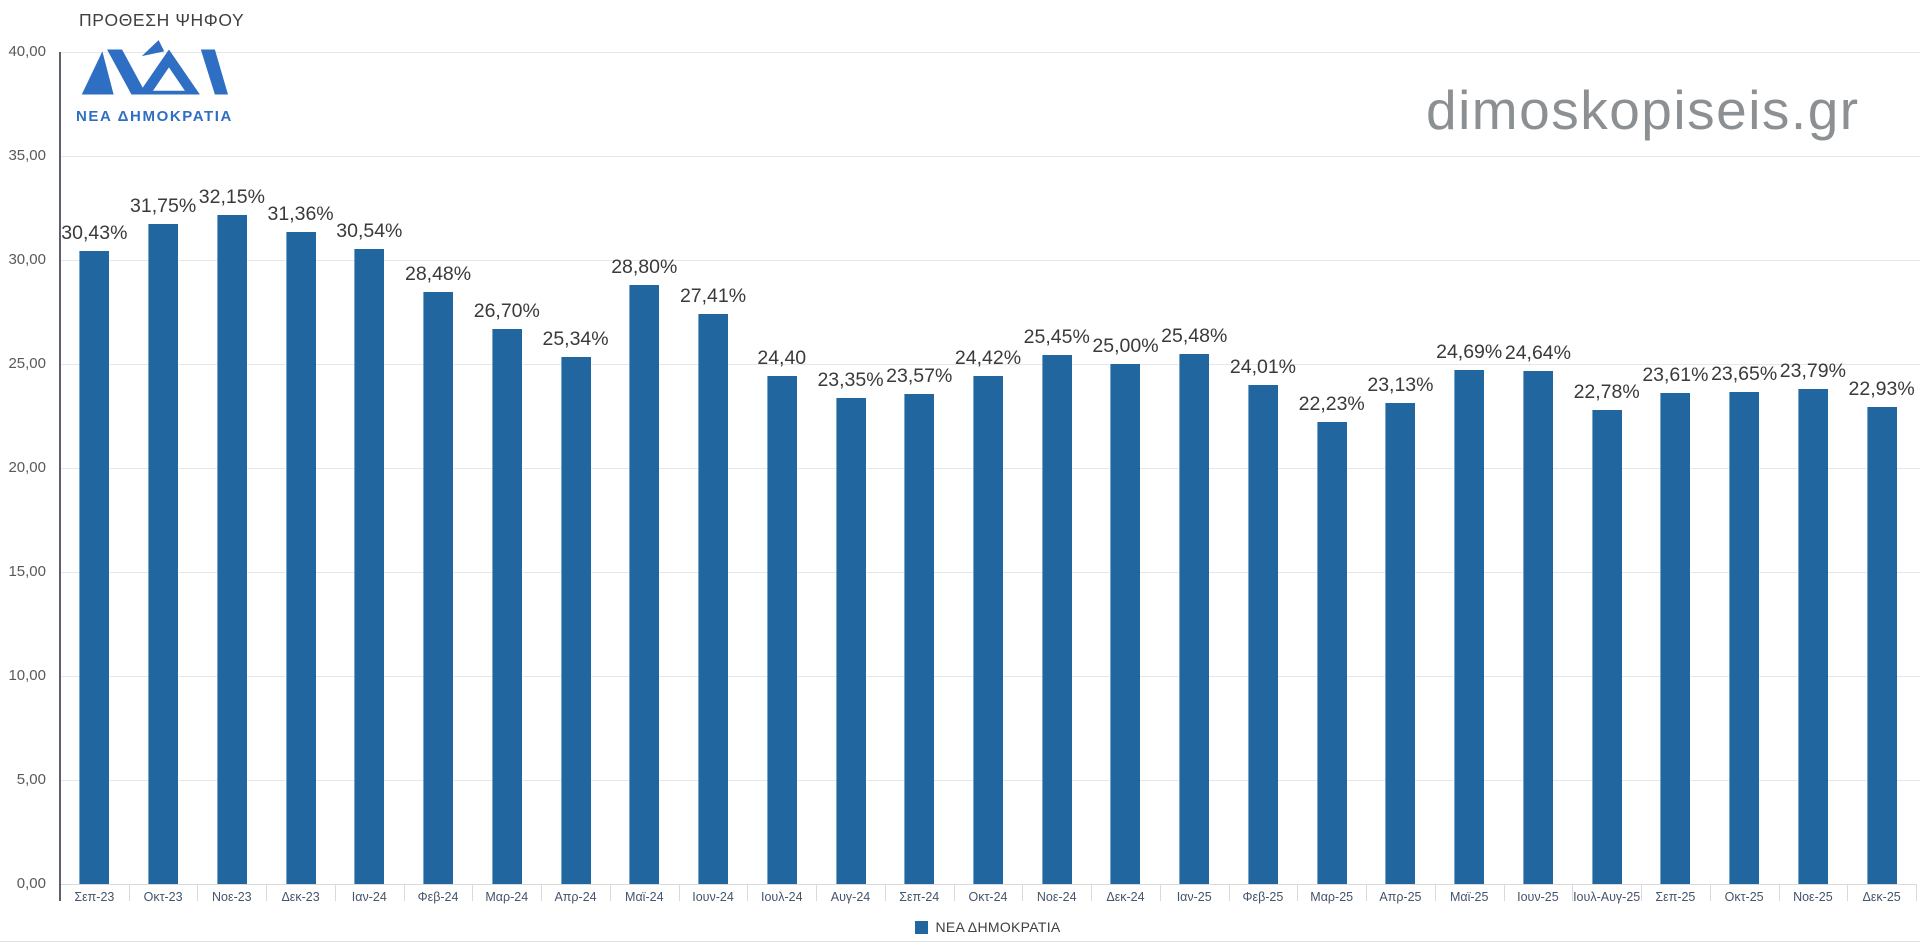 This screenshot has width=1920, height=946. What do you see at coordinates (1263, 366) in the screenshot?
I see `bar-value-label: 24,01%` at bounding box center [1263, 366].